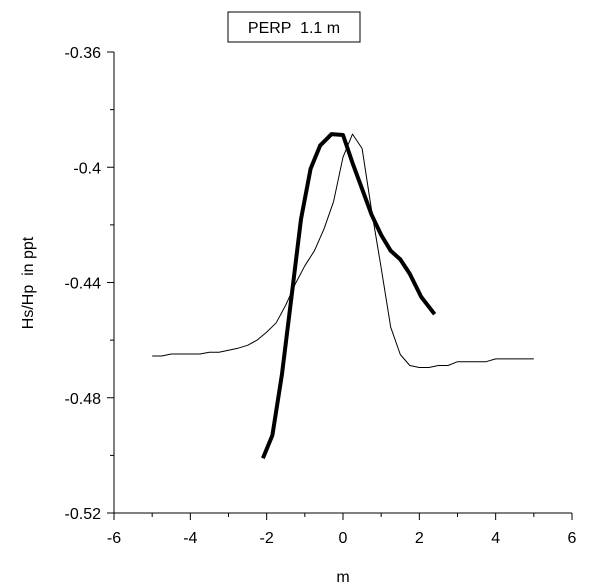  I want to click on y-axis-label: Hs/Hp in ppt, so click(28, 282).